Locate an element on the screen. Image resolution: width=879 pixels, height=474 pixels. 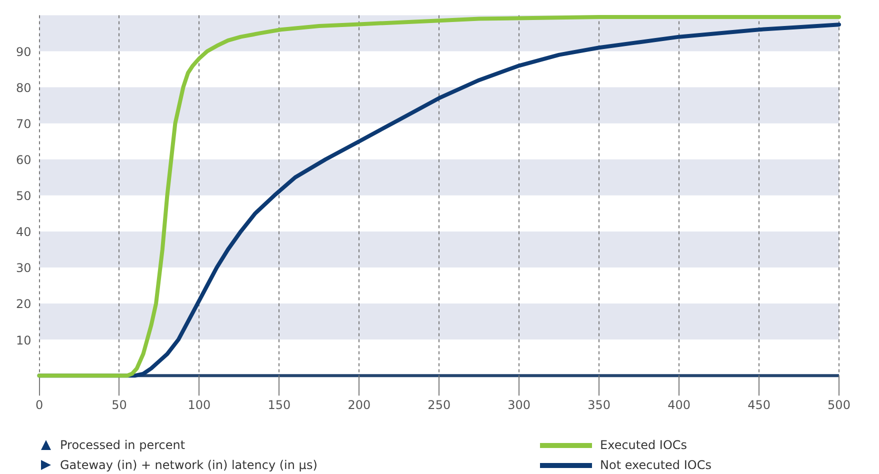
x-tick-label: 400 is located at coordinates (679, 405).